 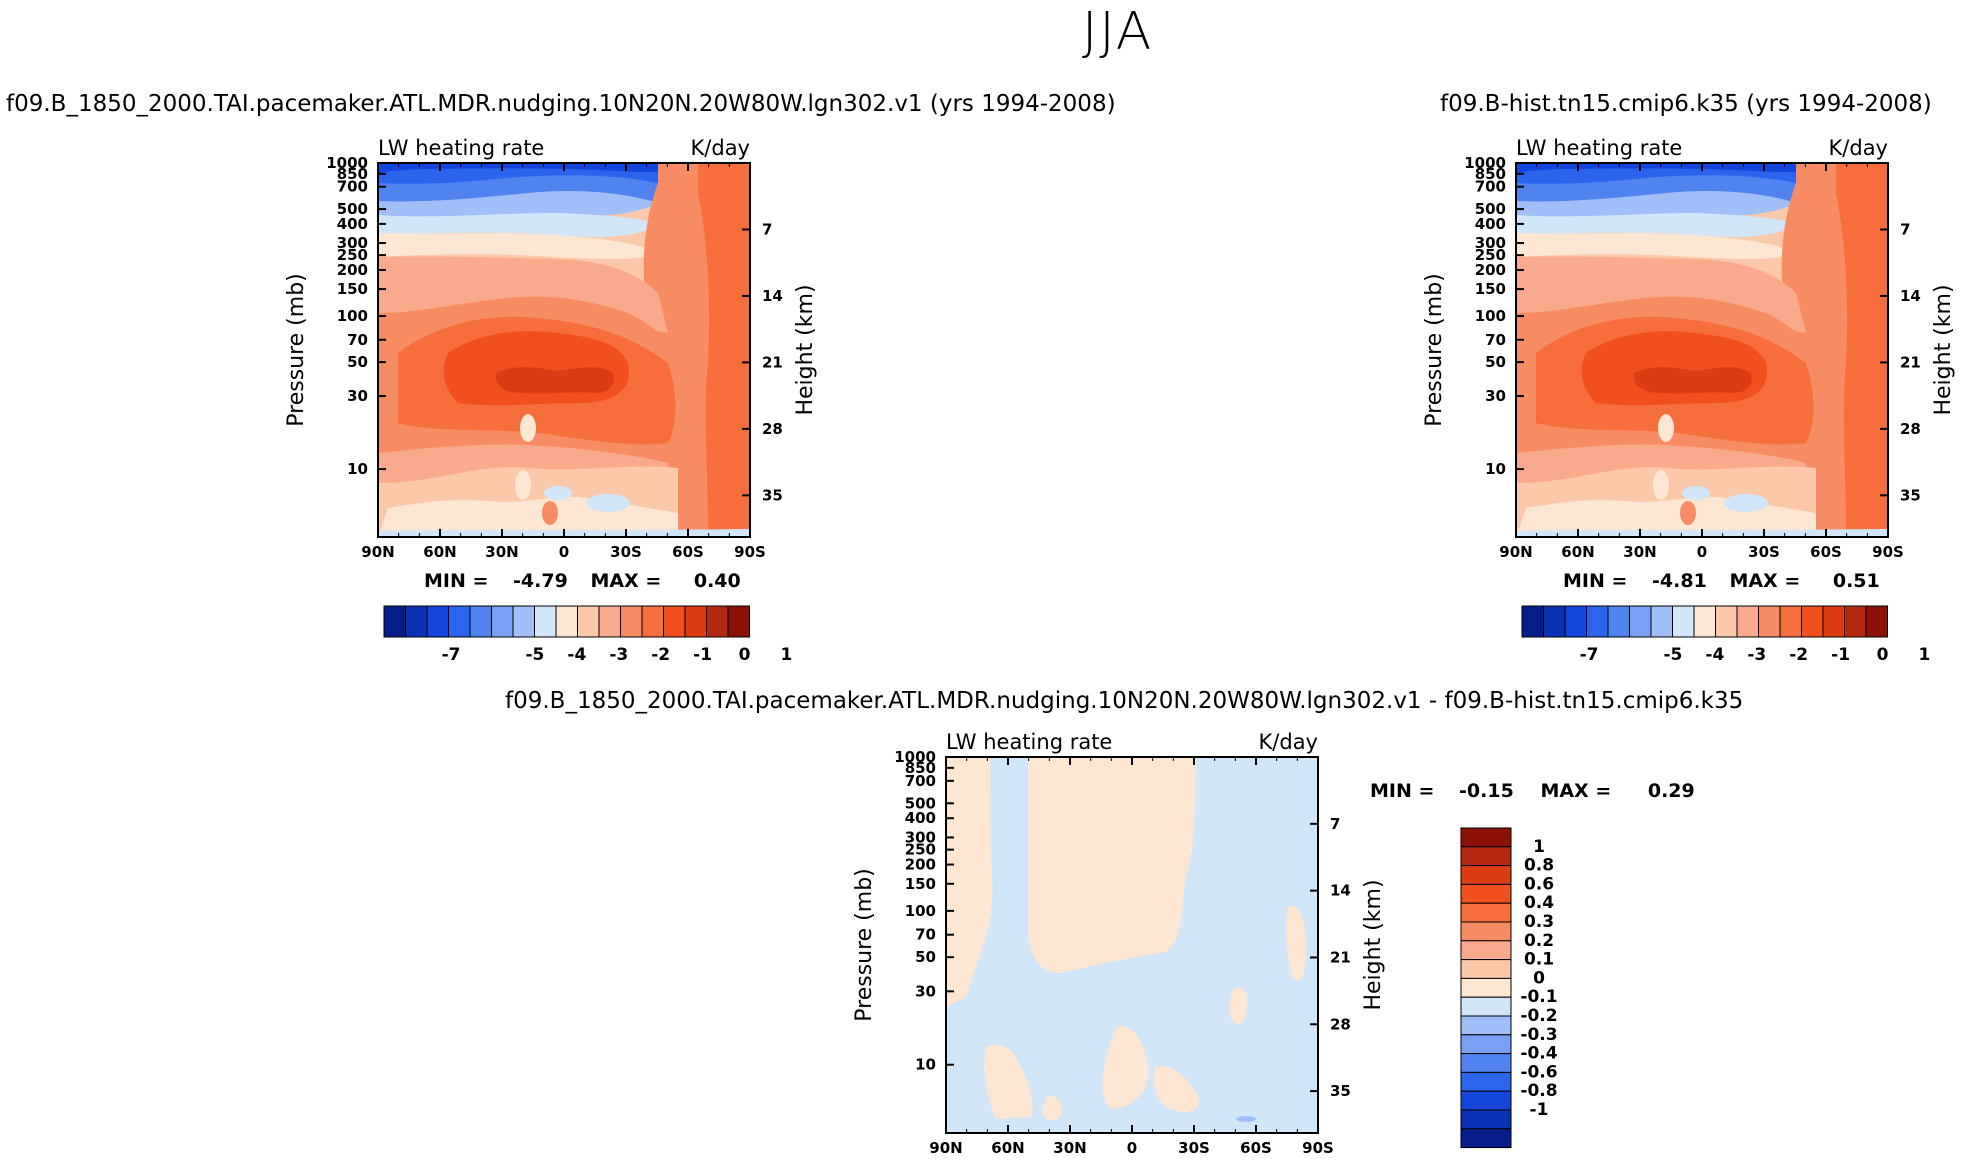 I want to click on left-y-left-title: Pressure (mb), so click(x=296, y=350).